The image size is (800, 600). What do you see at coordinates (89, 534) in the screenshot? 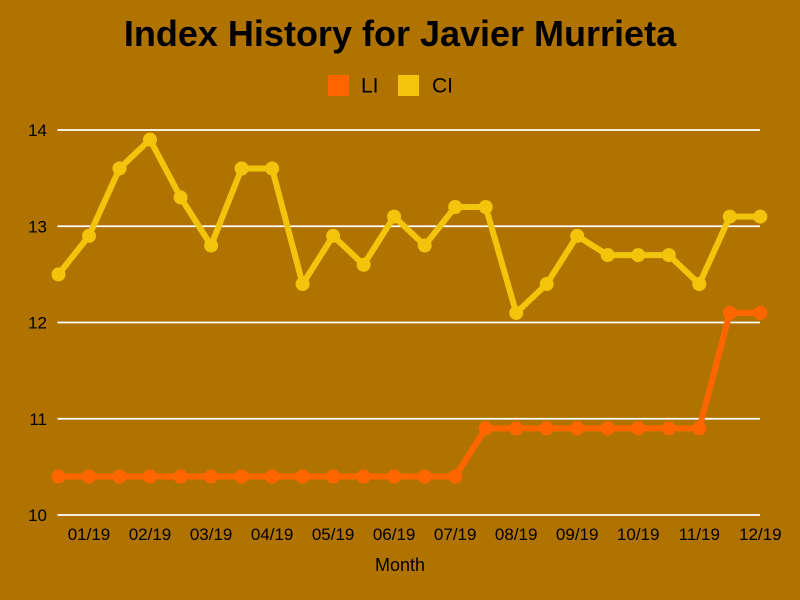
I see `svg-text: 01/19` at bounding box center [89, 534].